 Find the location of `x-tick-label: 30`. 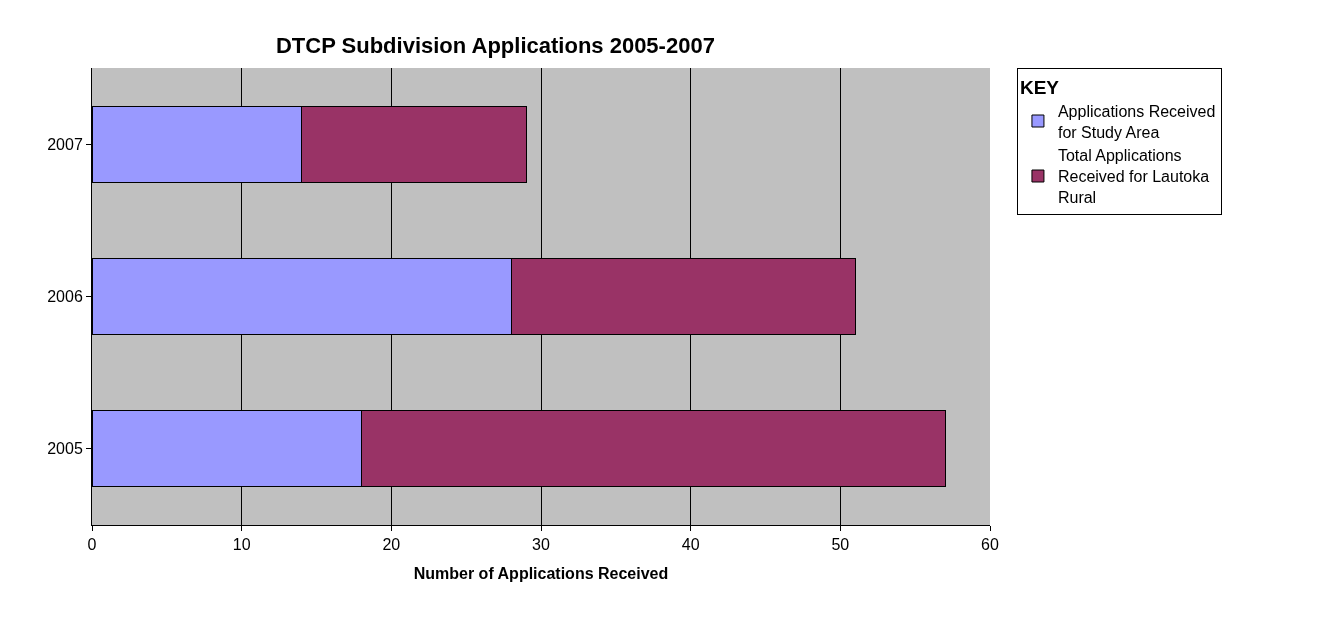

x-tick-label: 30 is located at coordinates (541, 545).